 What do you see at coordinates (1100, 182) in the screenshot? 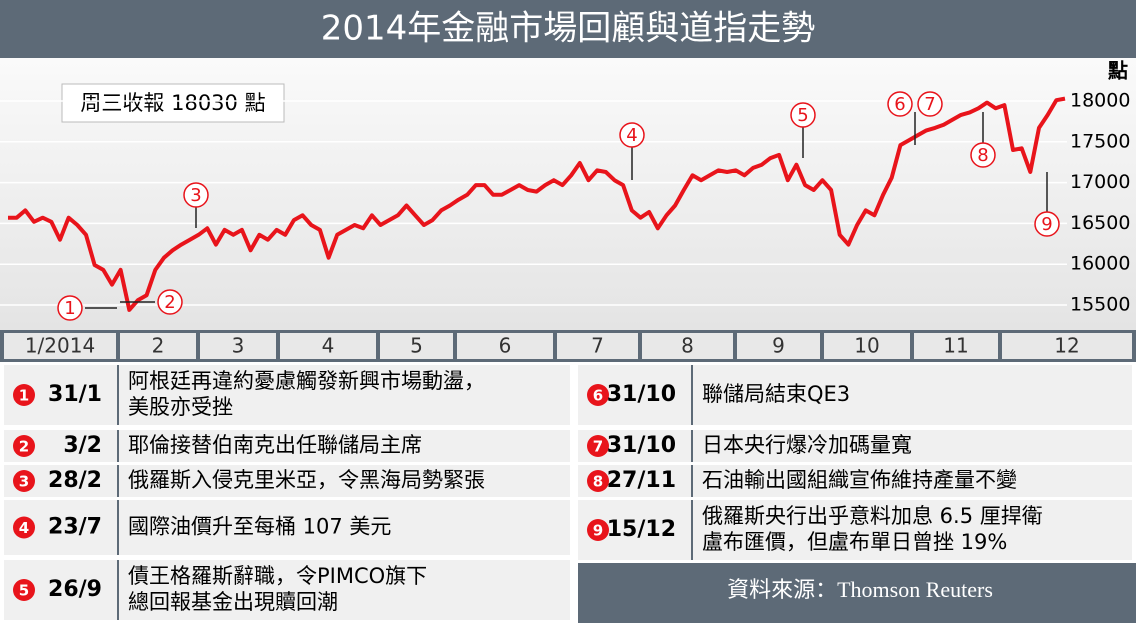
I see `y-tick-label: 17000` at bounding box center [1100, 182].